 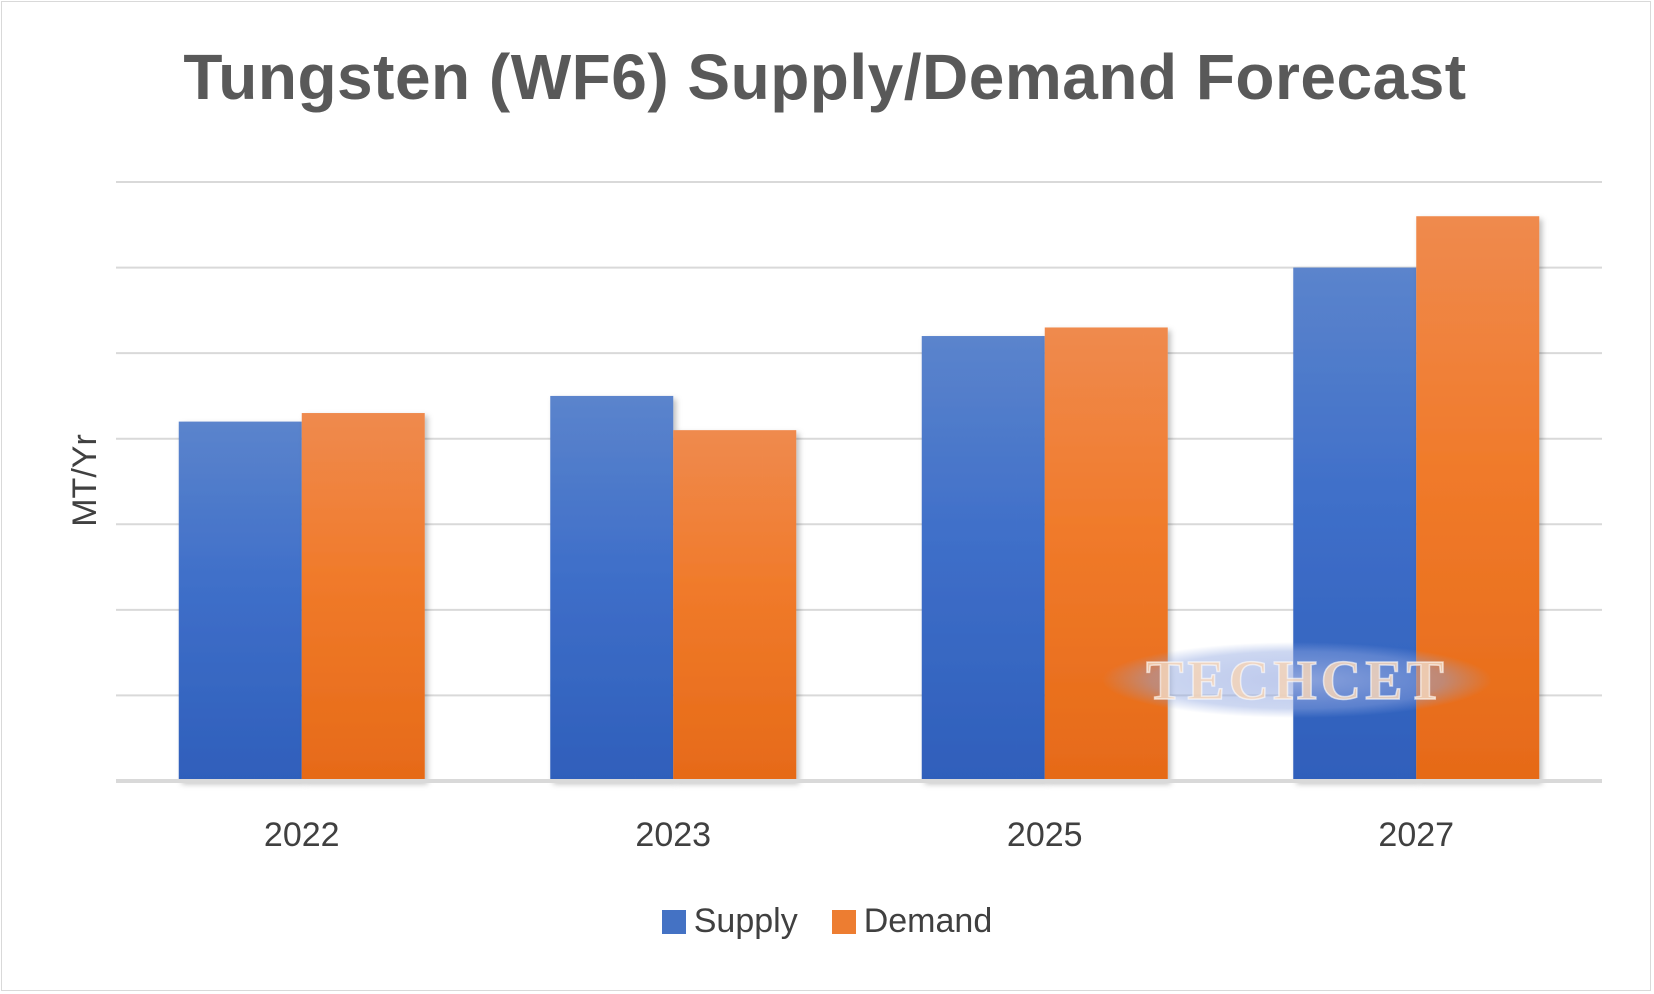 I want to click on x-tick-labels: 2022 2023 2025 2027, so click(x=859, y=835).